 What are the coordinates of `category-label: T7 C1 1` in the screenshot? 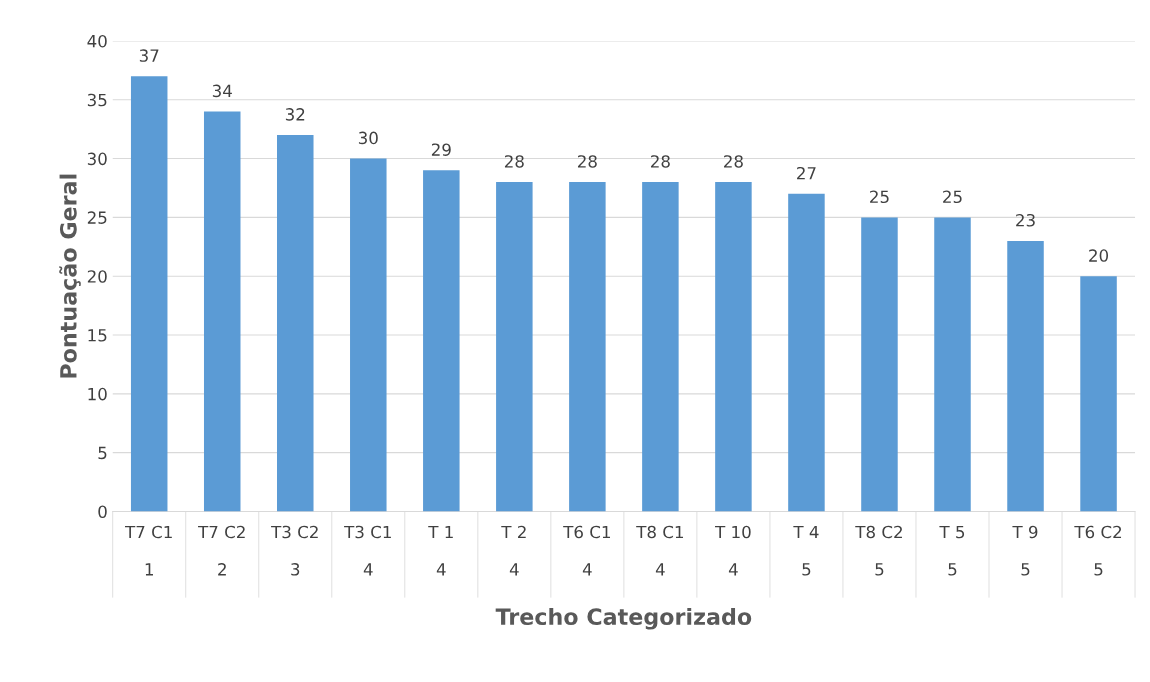 It's located at (148, 550).